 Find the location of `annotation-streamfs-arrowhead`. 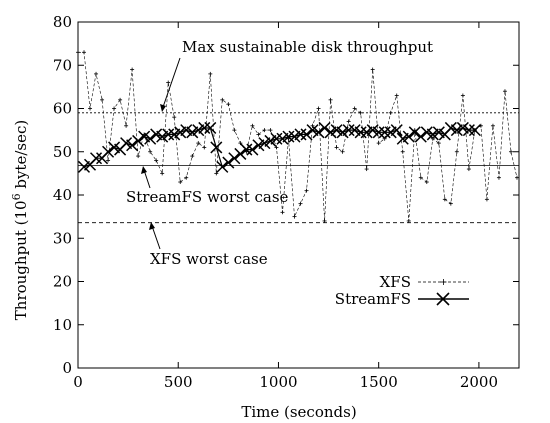

annotation-streamfs-arrowhead is located at coordinates (144, 170).